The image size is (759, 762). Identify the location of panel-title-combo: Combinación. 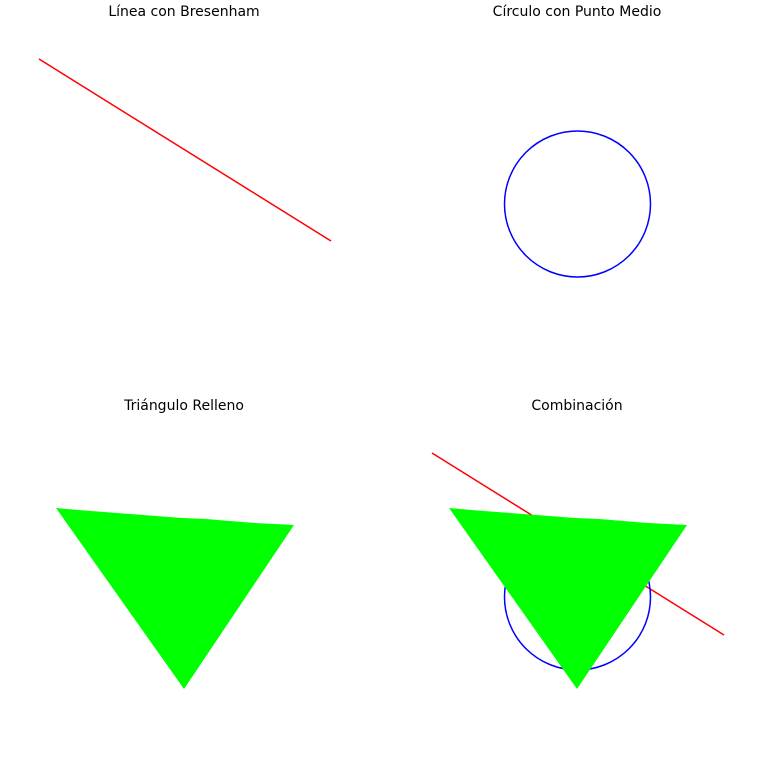
(576, 406).